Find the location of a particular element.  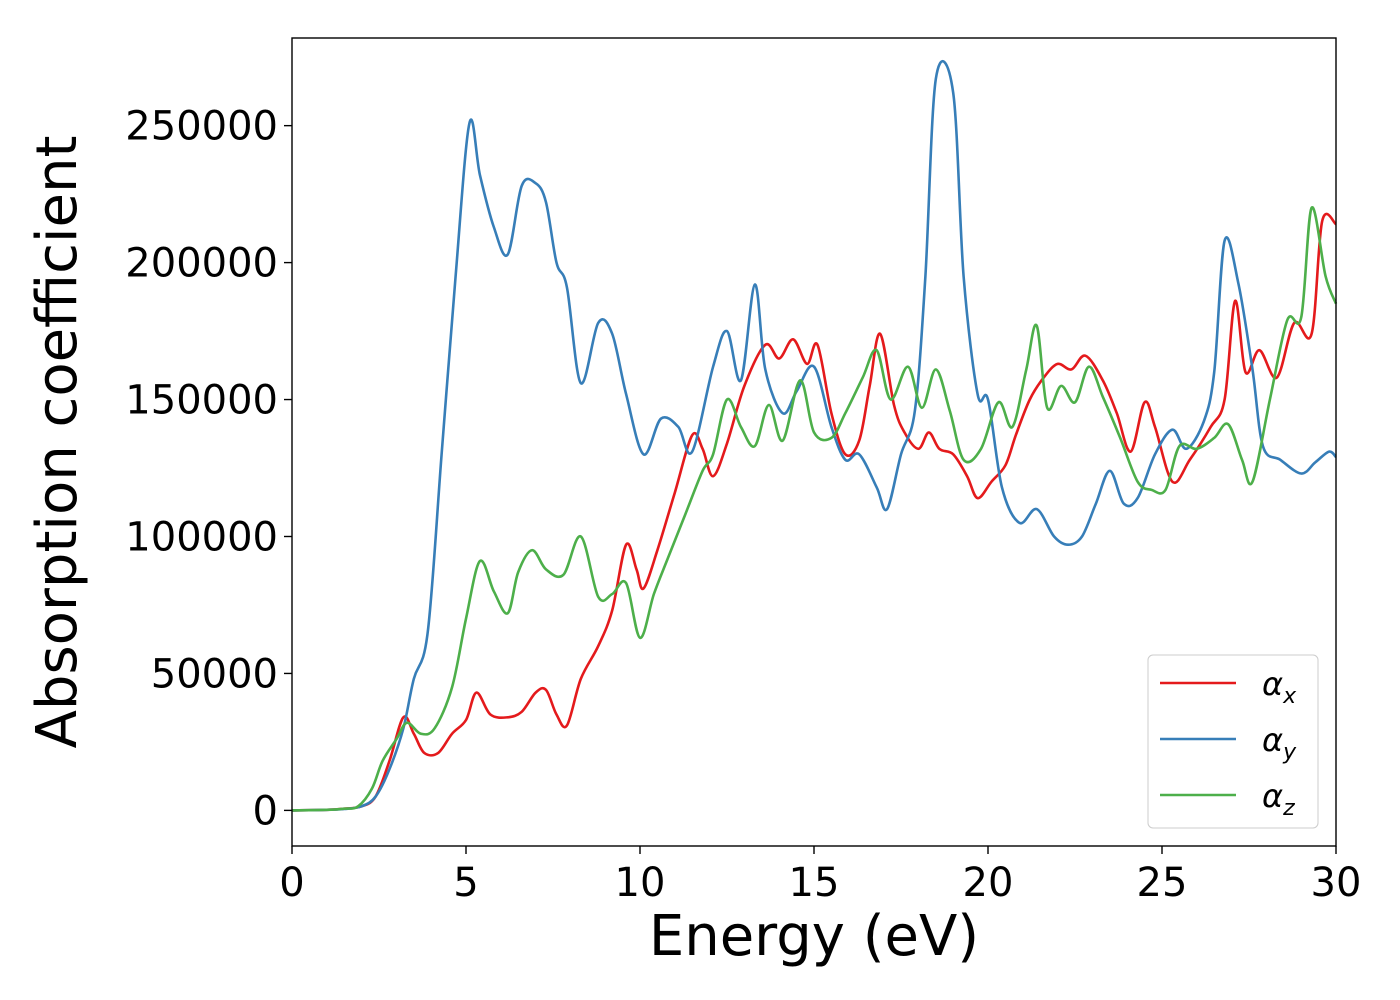

x-tick-label: 25 is located at coordinates (1162, 883).